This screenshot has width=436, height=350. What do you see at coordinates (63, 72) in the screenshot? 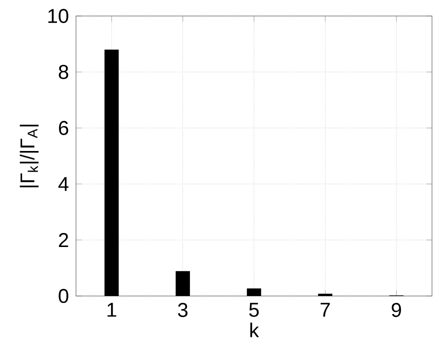
I see `y-tick-label: 8` at bounding box center [63, 72].